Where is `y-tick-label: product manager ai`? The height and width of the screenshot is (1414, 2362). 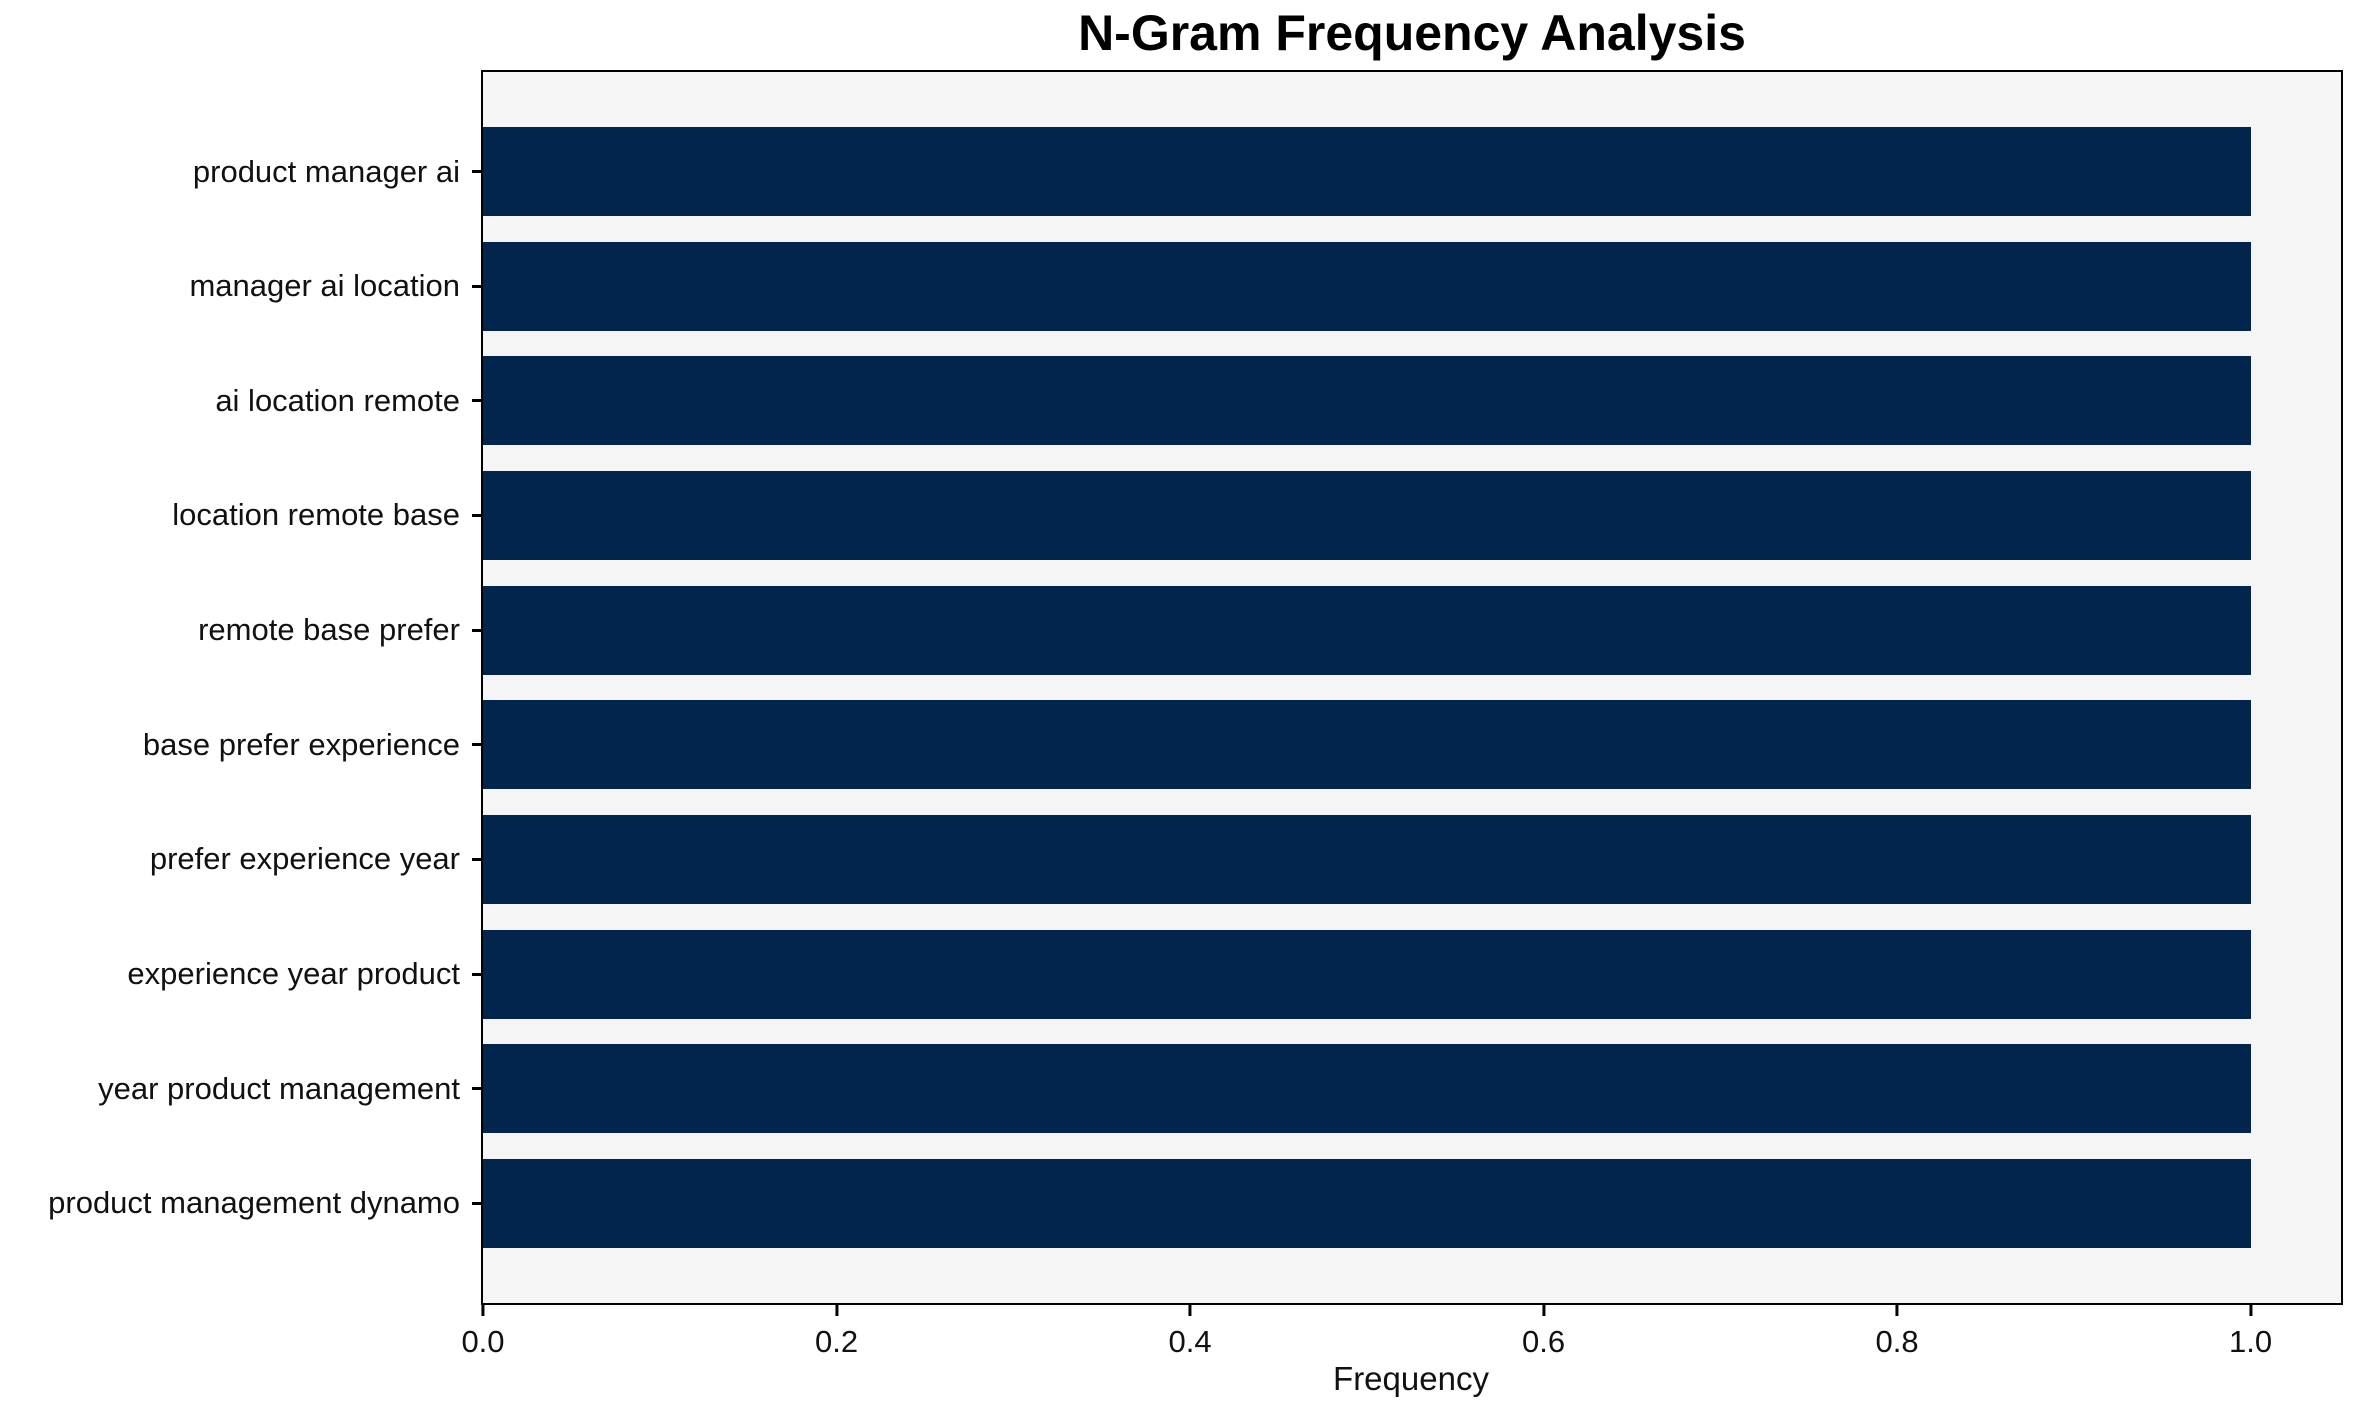 y-tick-label: product manager ai is located at coordinates (326, 171).